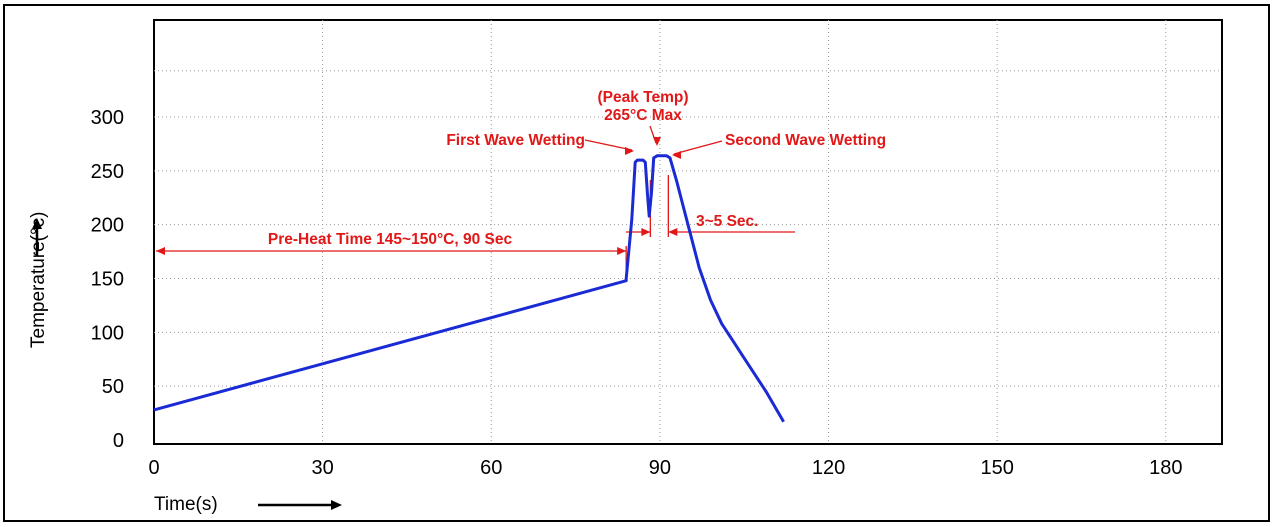 Image resolution: width=1275 pixels, height=527 pixels. What do you see at coordinates (698, 147) in the screenshot?
I see `second-wave-leader` at bounding box center [698, 147].